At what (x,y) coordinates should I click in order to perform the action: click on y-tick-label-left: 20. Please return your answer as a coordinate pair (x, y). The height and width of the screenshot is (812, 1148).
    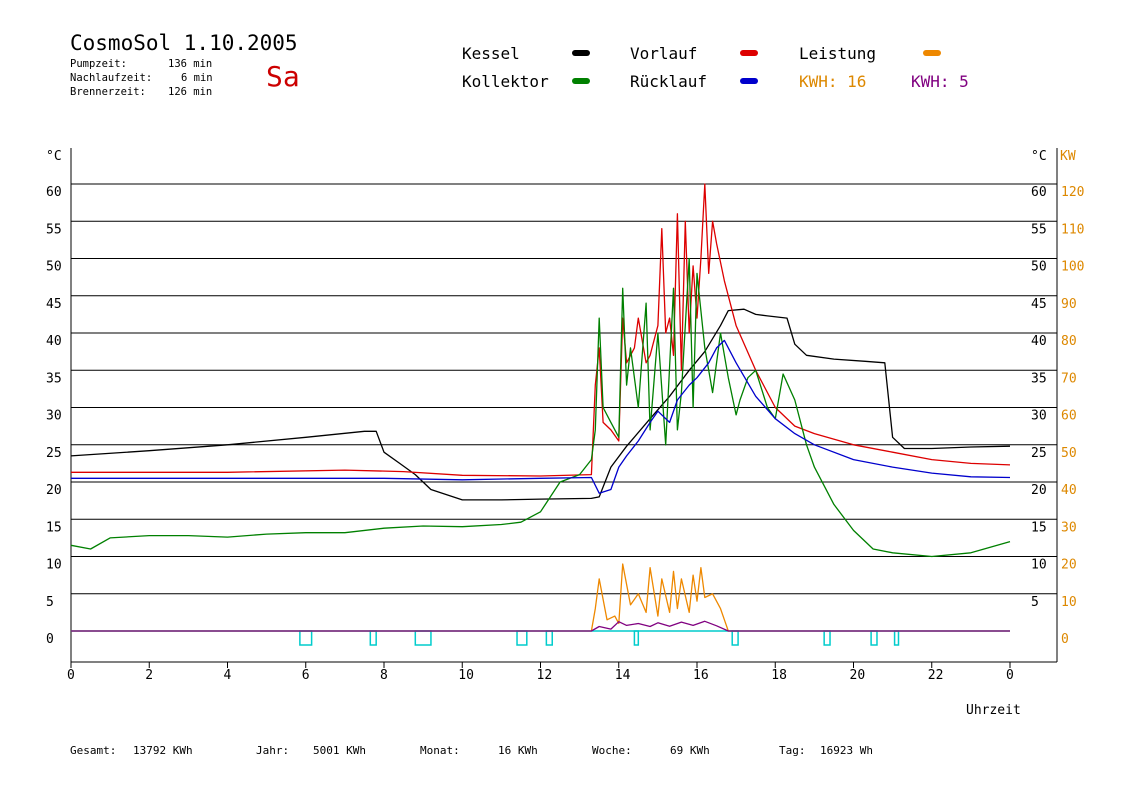
    Looking at the image, I should click on (54, 490).